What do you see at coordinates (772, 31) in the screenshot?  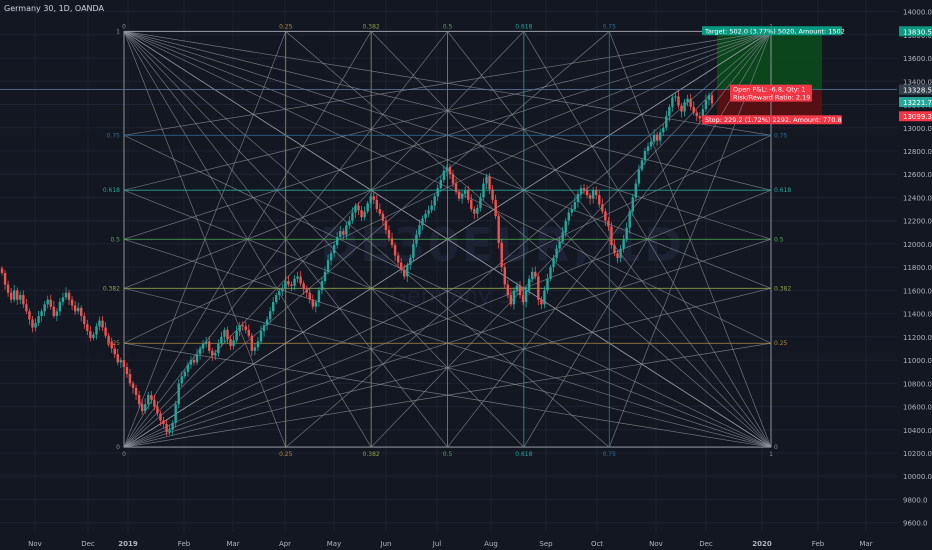 I see `target-label-box` at bounding box center [772, 31].